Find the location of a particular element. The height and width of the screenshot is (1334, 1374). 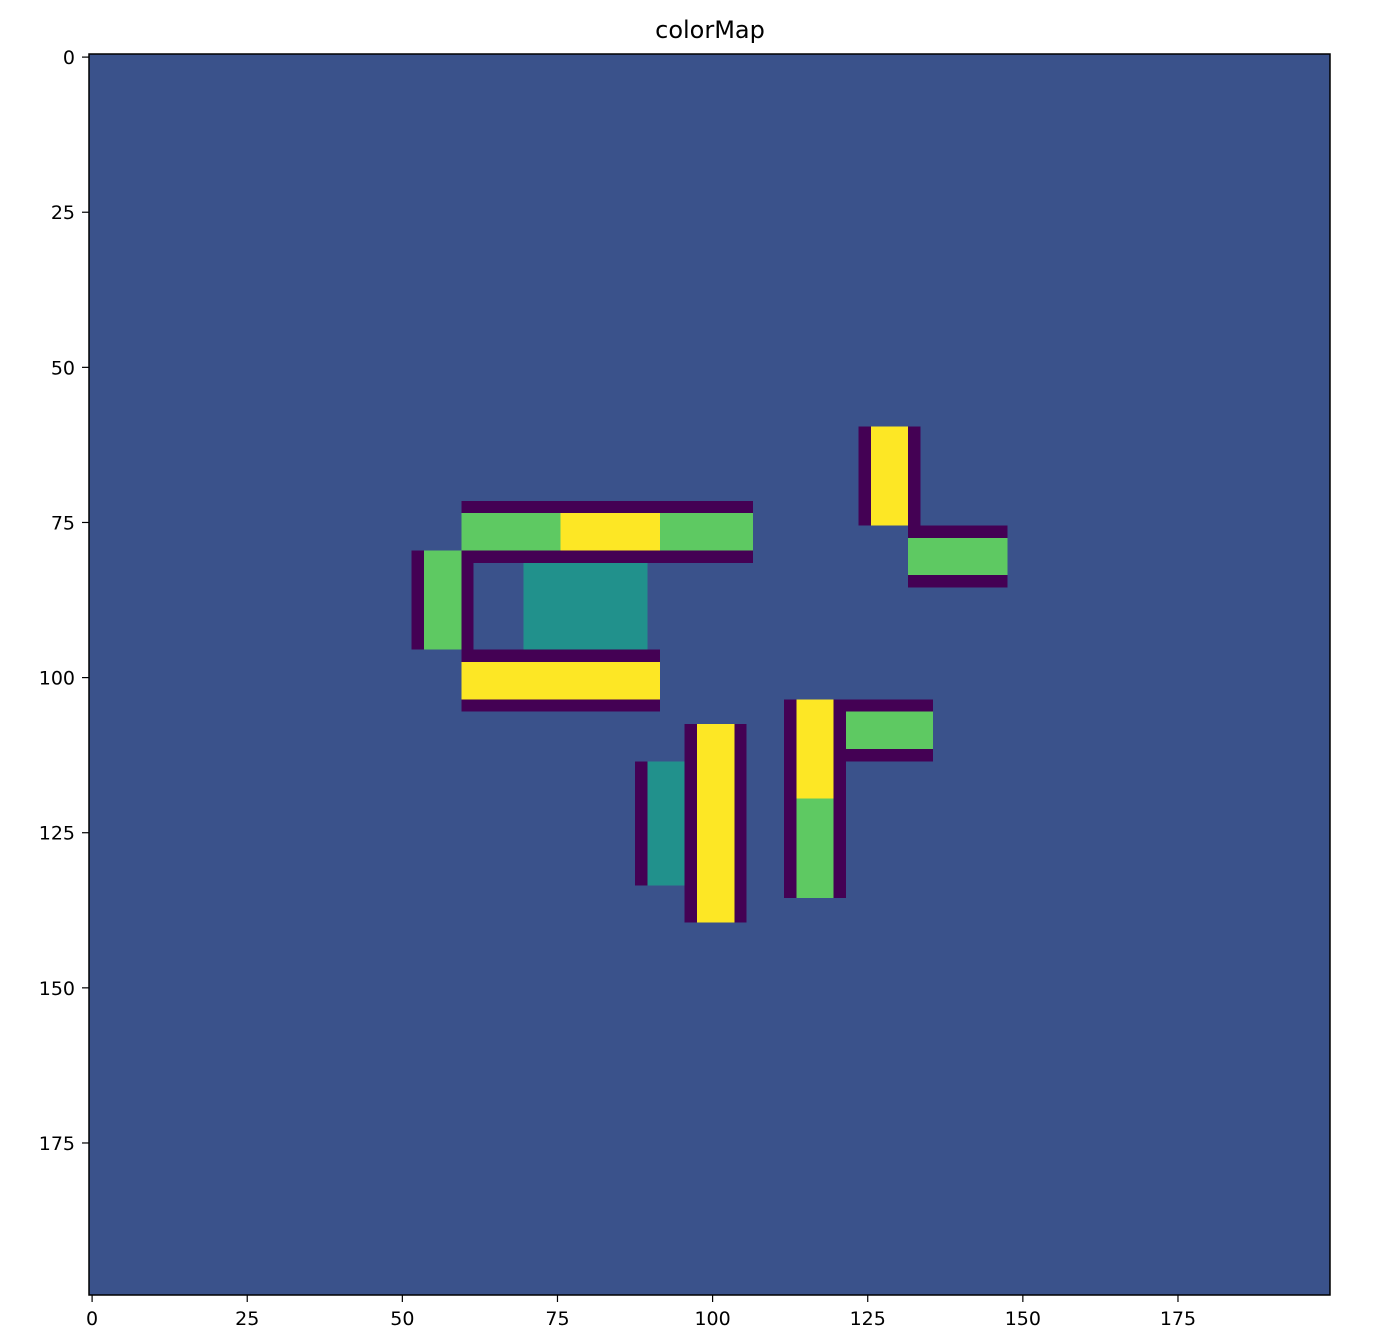

y-tick-label: 175 is located at coordinates (57, 1144).